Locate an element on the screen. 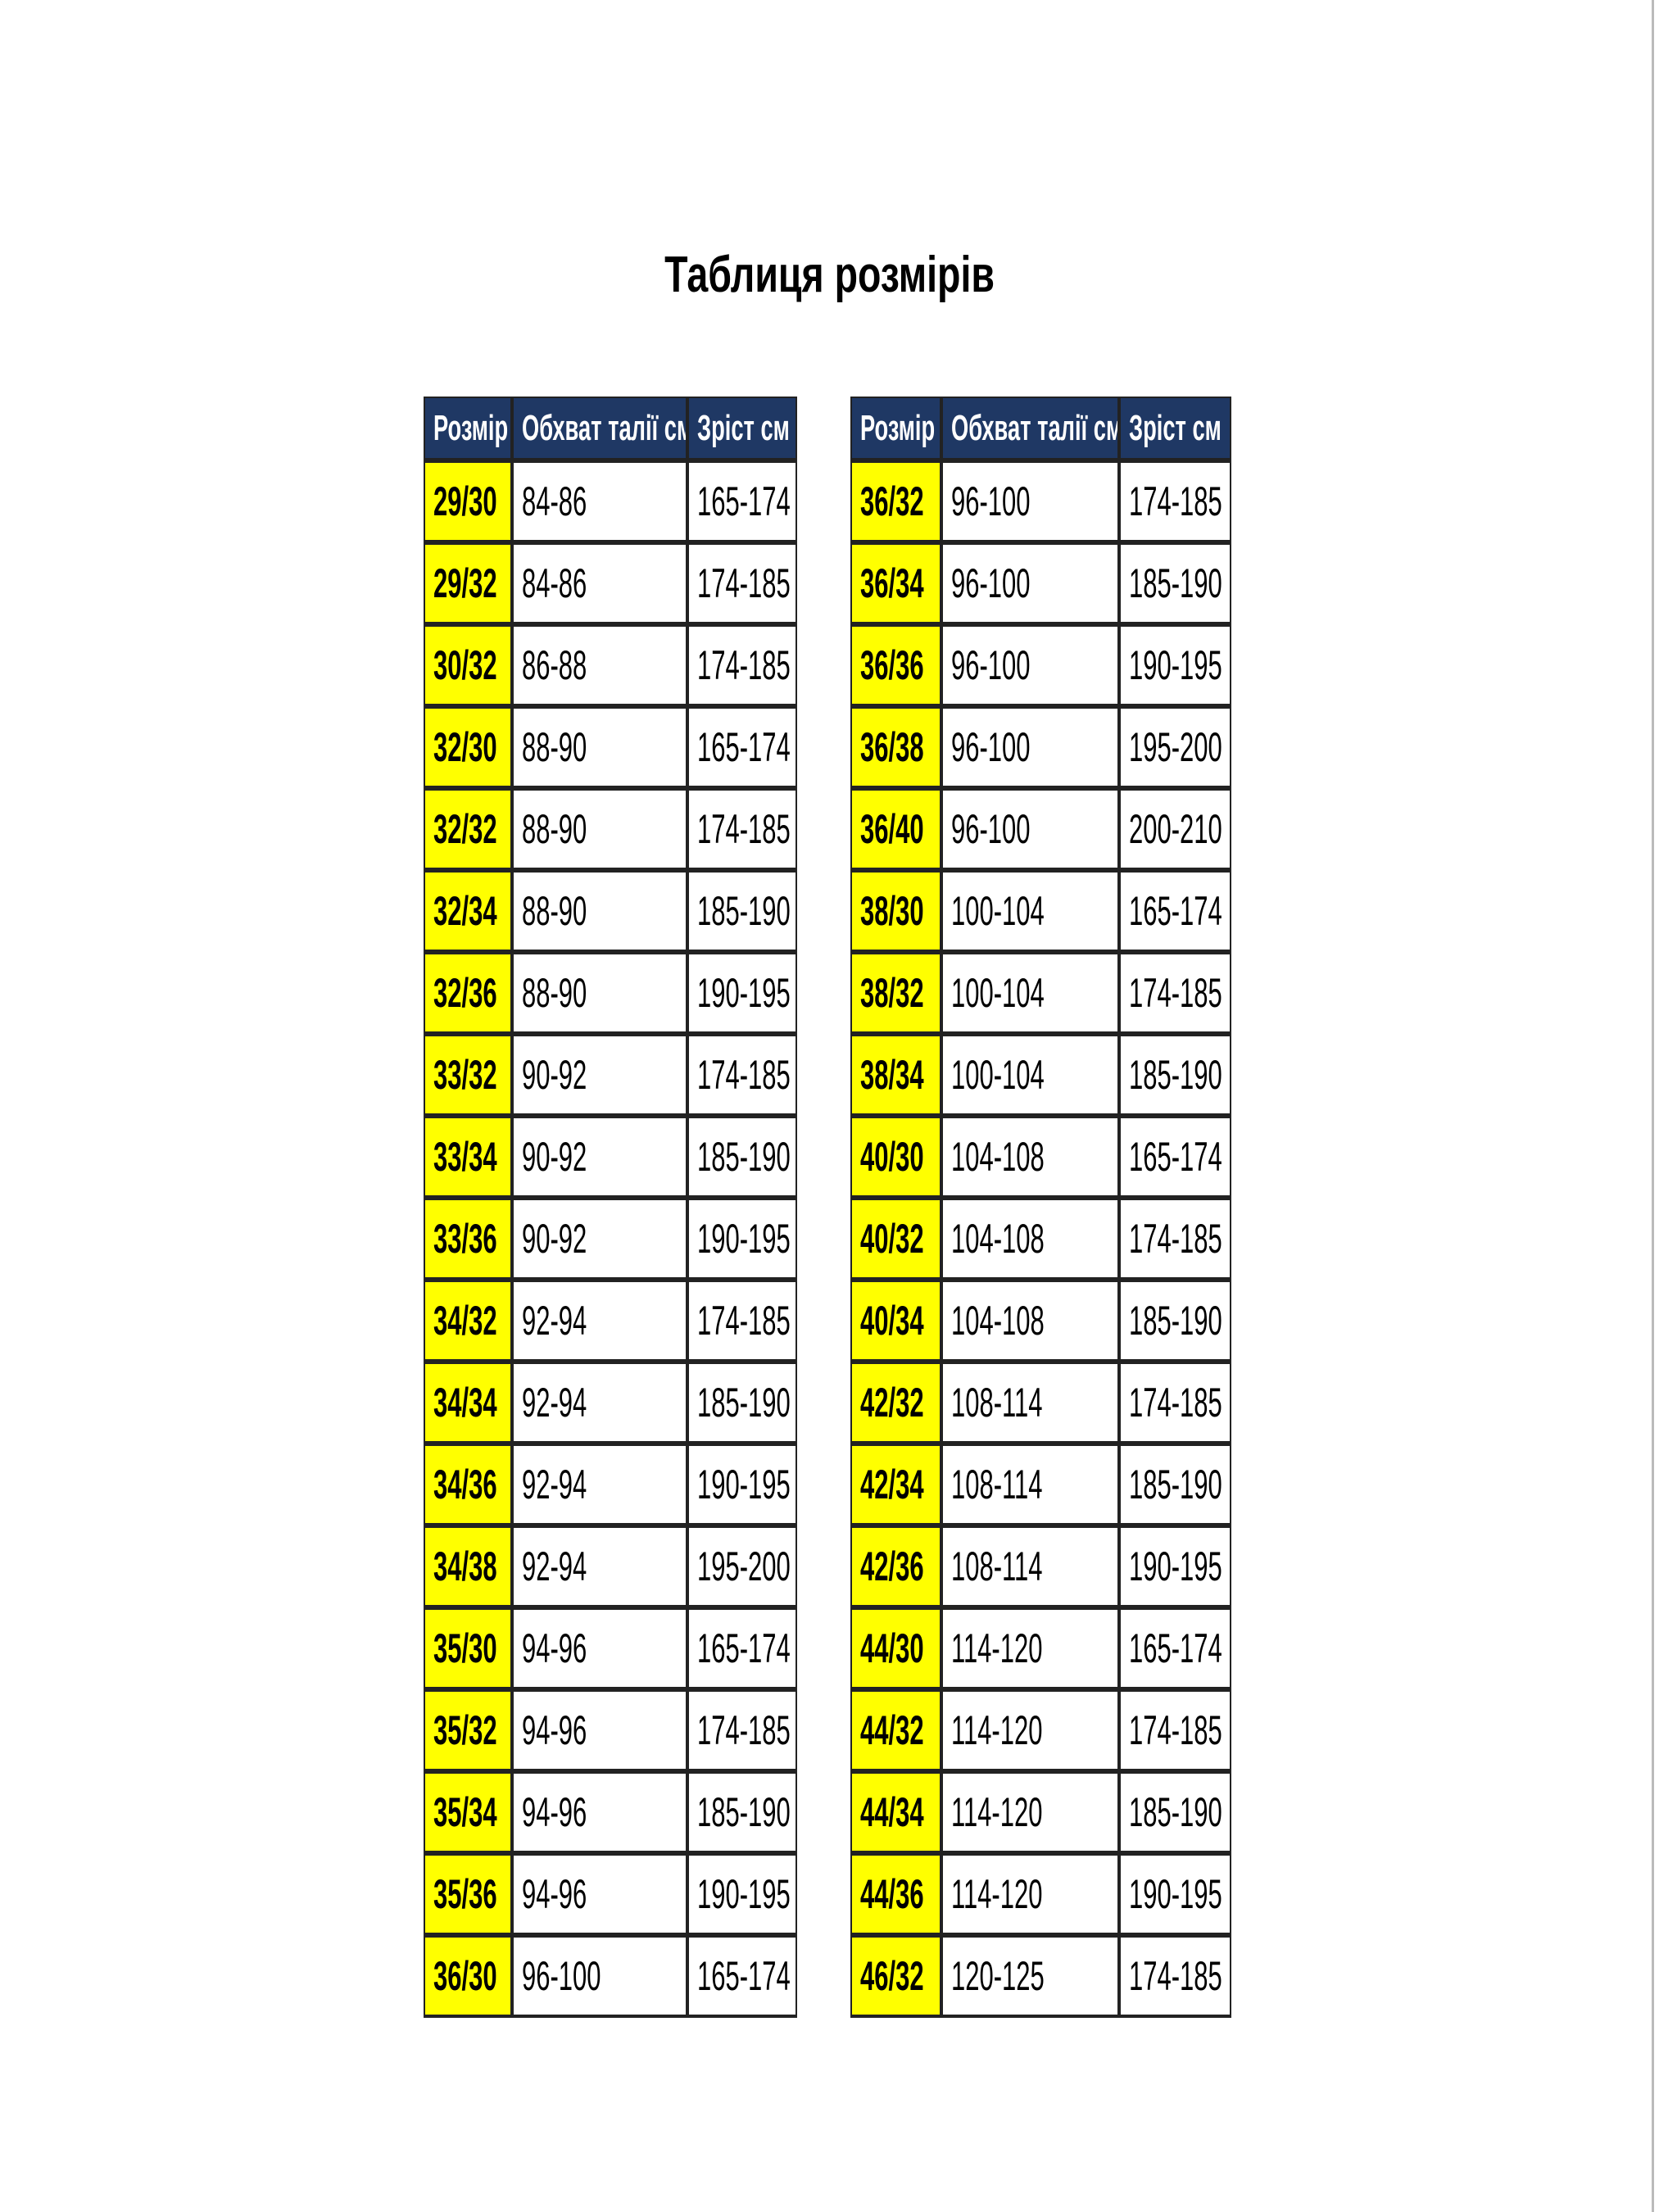  size-cell-text: 32/34 is located at coordinates (465, 911).